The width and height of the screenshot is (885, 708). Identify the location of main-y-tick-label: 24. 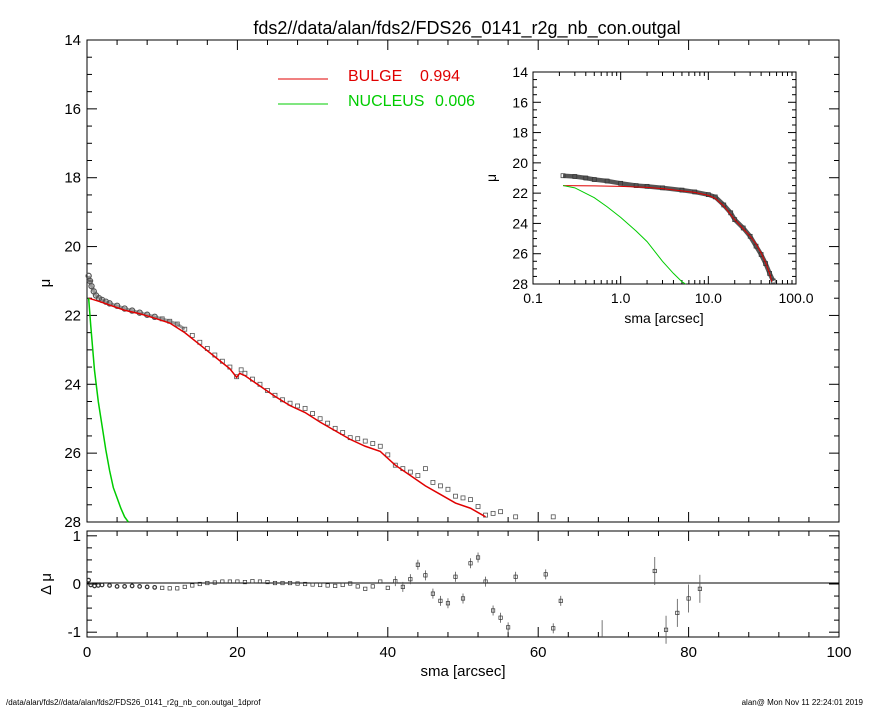
(72, 384).